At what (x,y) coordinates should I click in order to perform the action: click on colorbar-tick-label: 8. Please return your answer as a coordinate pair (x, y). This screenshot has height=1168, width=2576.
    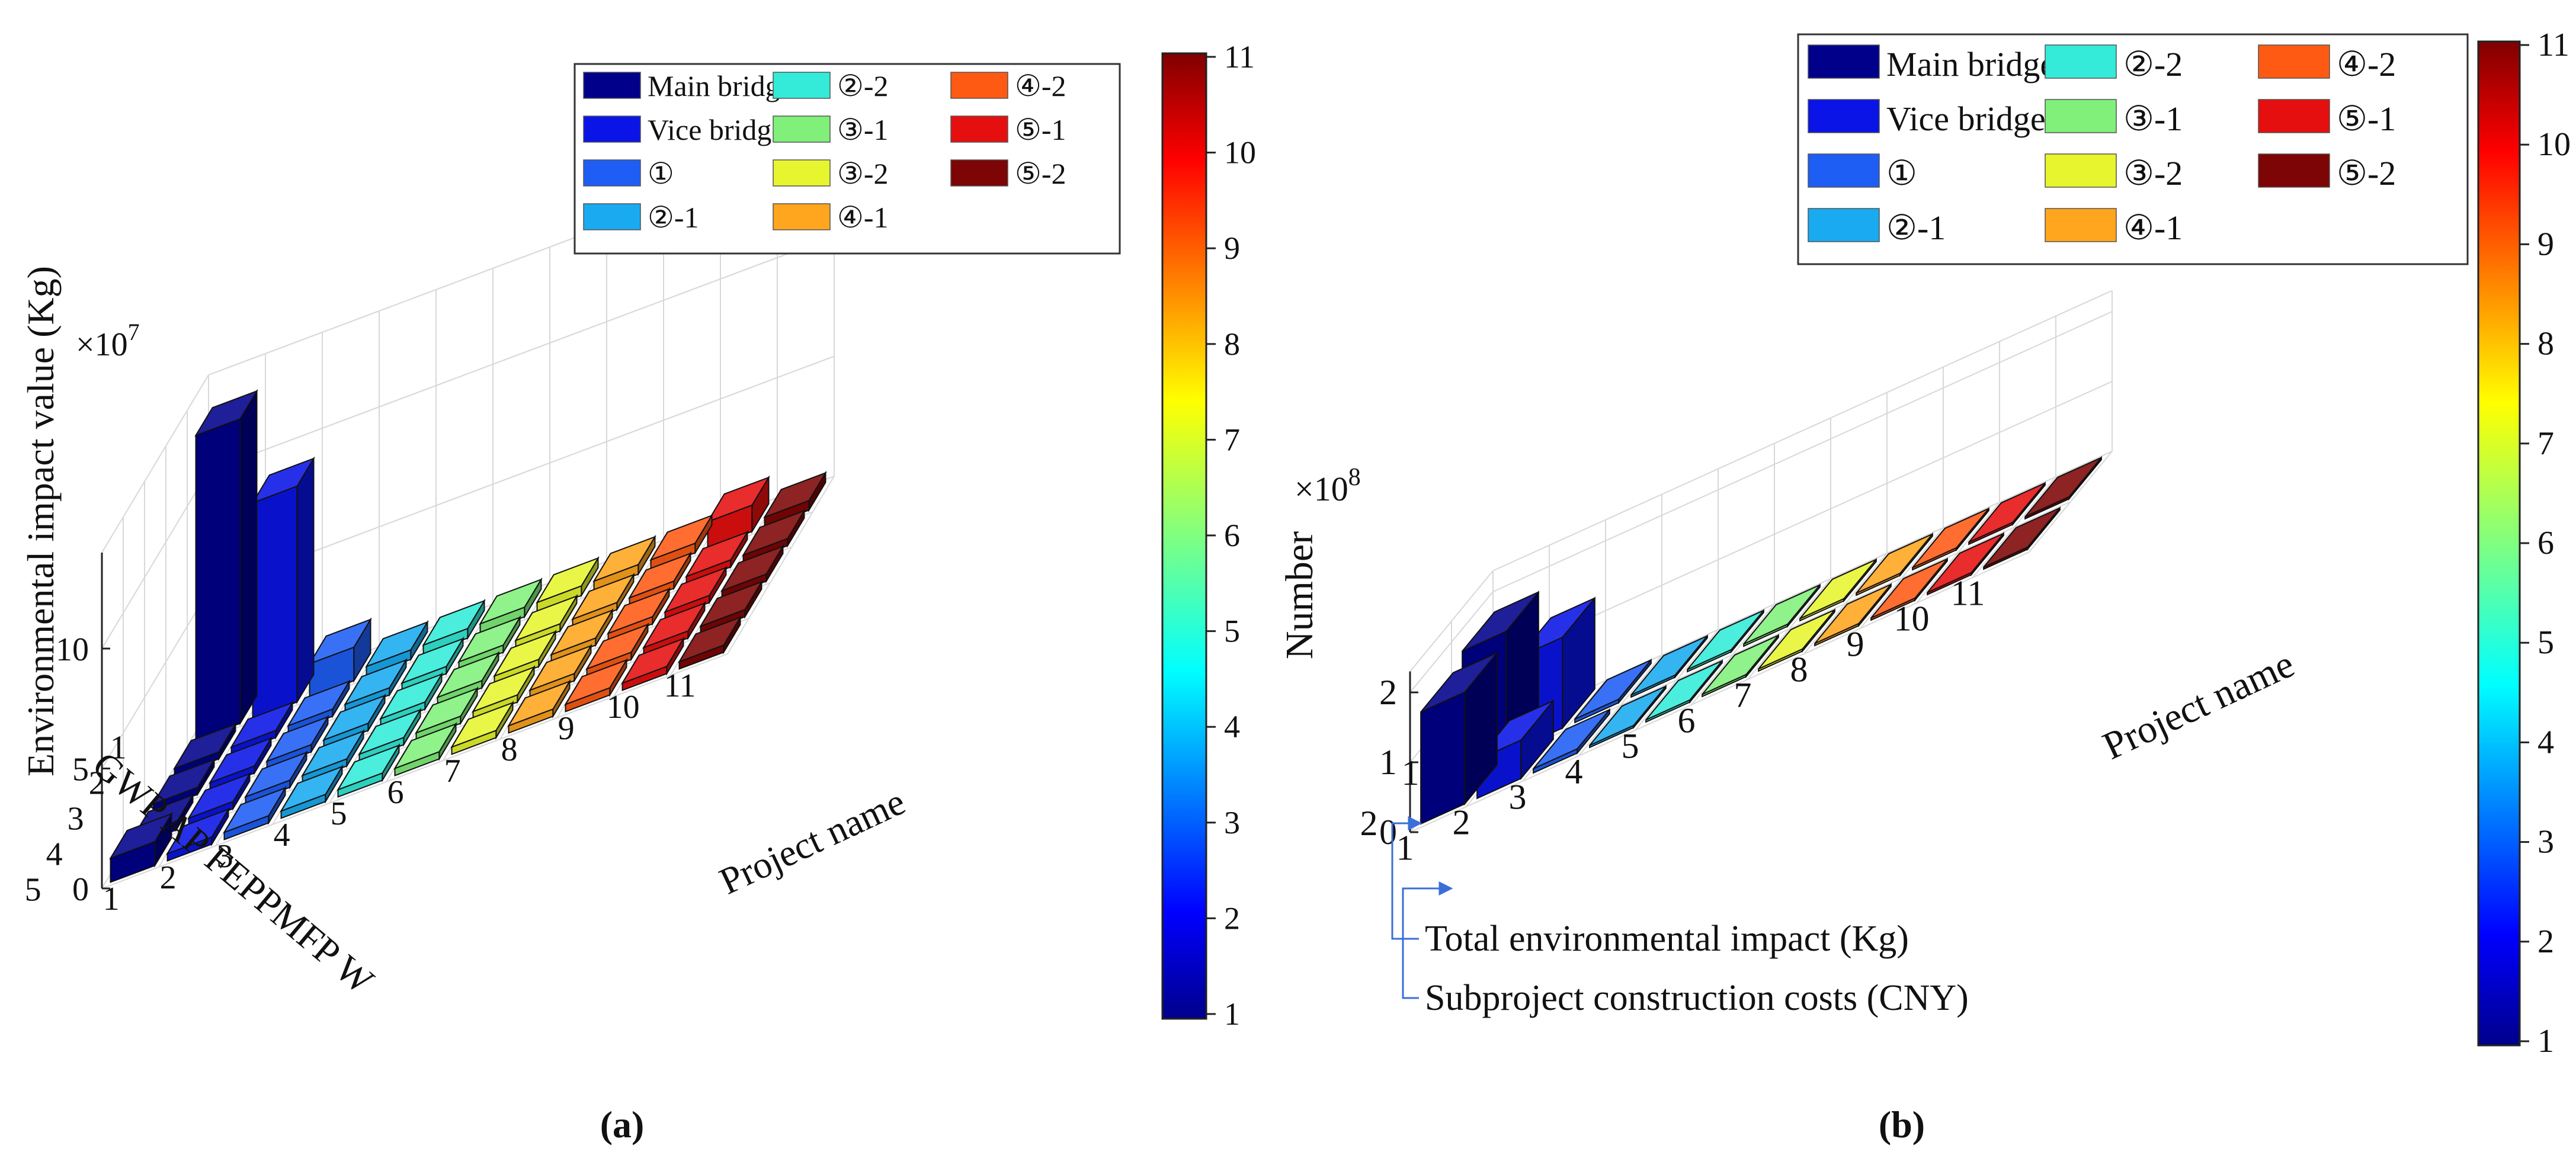
    Looking at the image, I should click on (2545, 344).